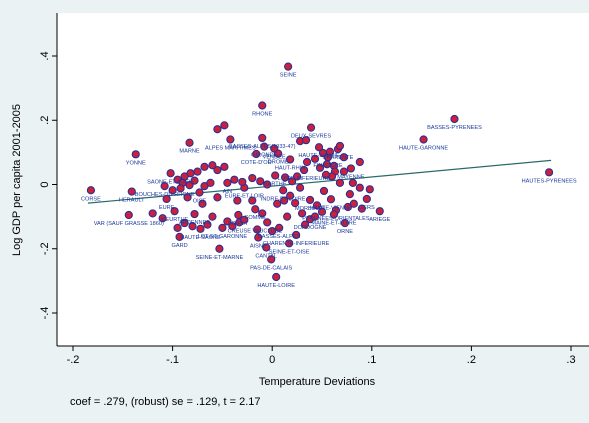 This screenshot has width=589, height=423. I want to click on point-label: AIN, so click(227, 192).